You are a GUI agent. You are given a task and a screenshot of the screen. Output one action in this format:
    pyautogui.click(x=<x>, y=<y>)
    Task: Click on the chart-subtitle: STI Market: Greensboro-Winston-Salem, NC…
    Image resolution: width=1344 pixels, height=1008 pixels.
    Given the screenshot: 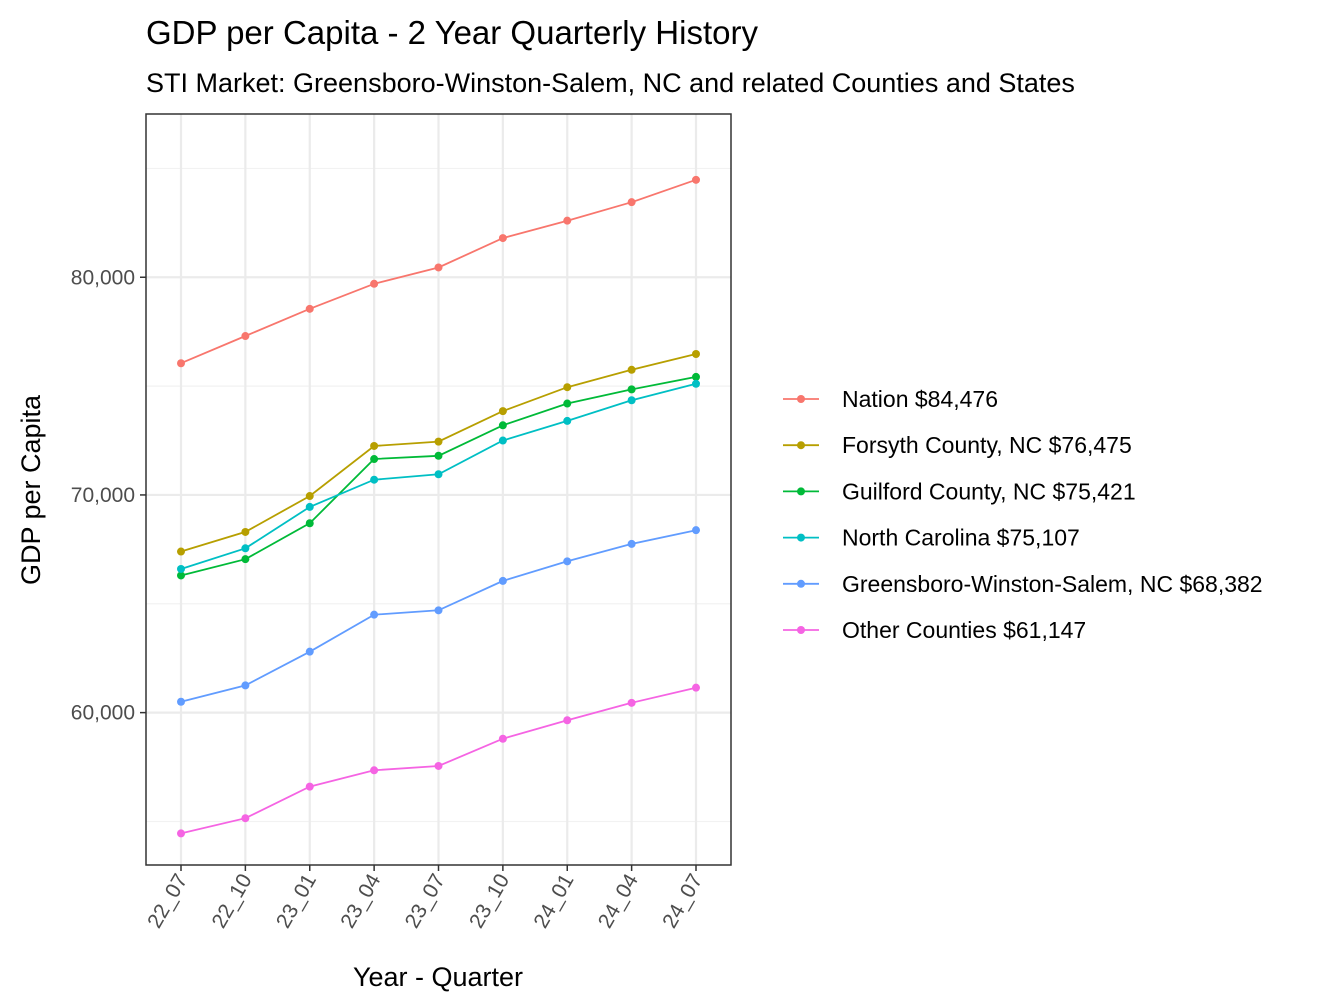 What is the action you would take?
    pyautogui.click(x=610, y=83)
    